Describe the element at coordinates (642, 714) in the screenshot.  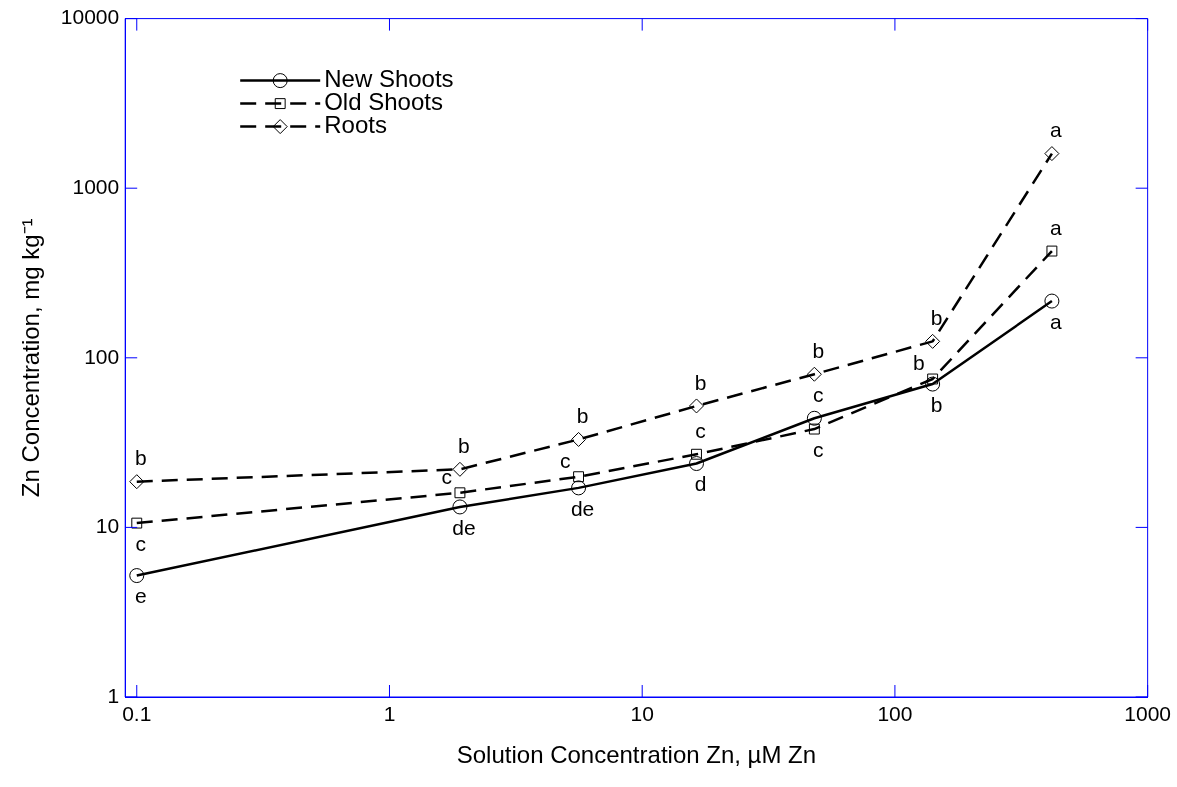
I see `x-tick-label: 10` at that location.